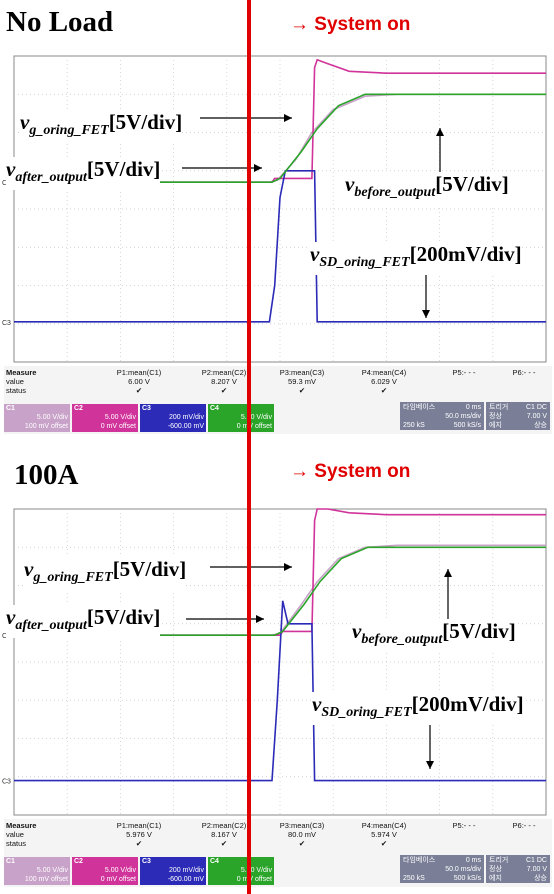 Image resolution: width=554 pixels, height=894 pixels. I want to click on param-value: 6.029 V, so click(384, 381).